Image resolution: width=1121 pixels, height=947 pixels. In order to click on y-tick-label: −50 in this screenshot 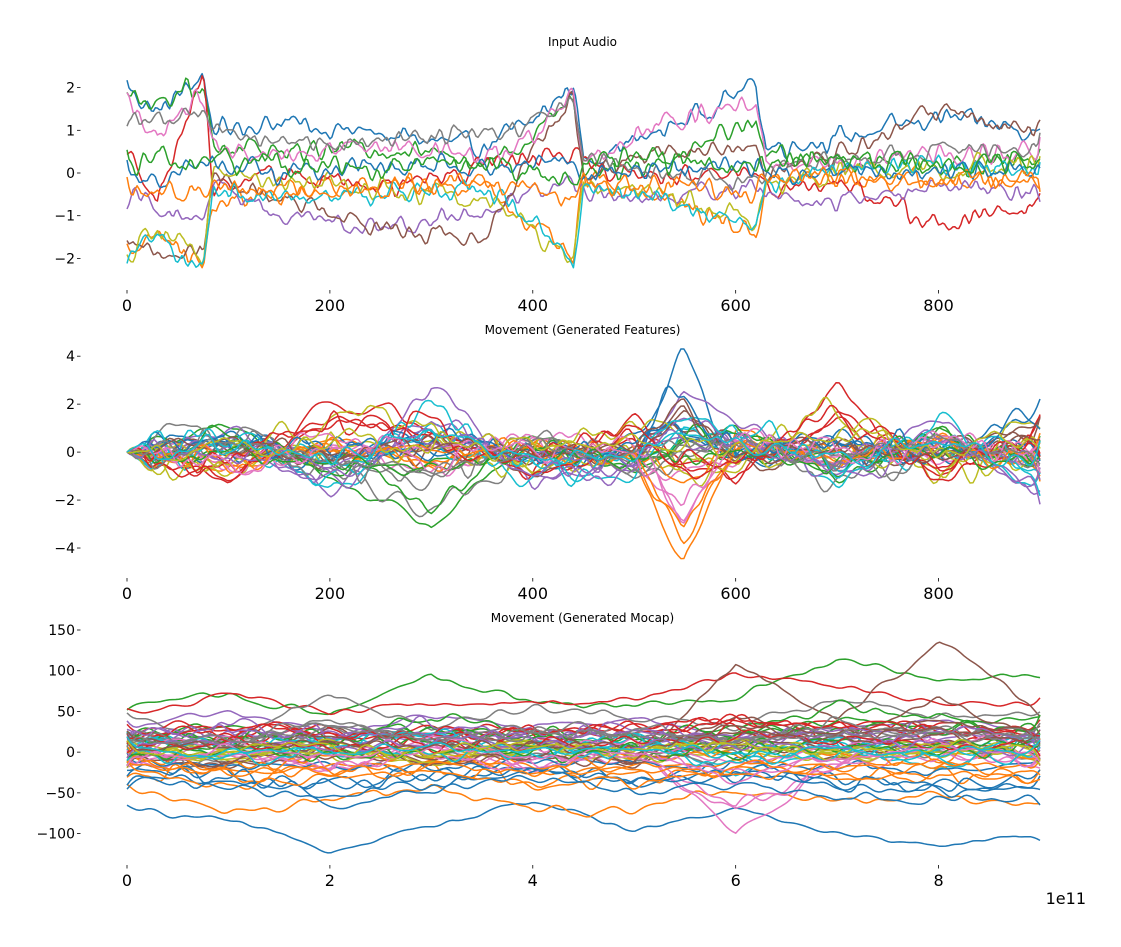, I will do `click(60, 794)`.